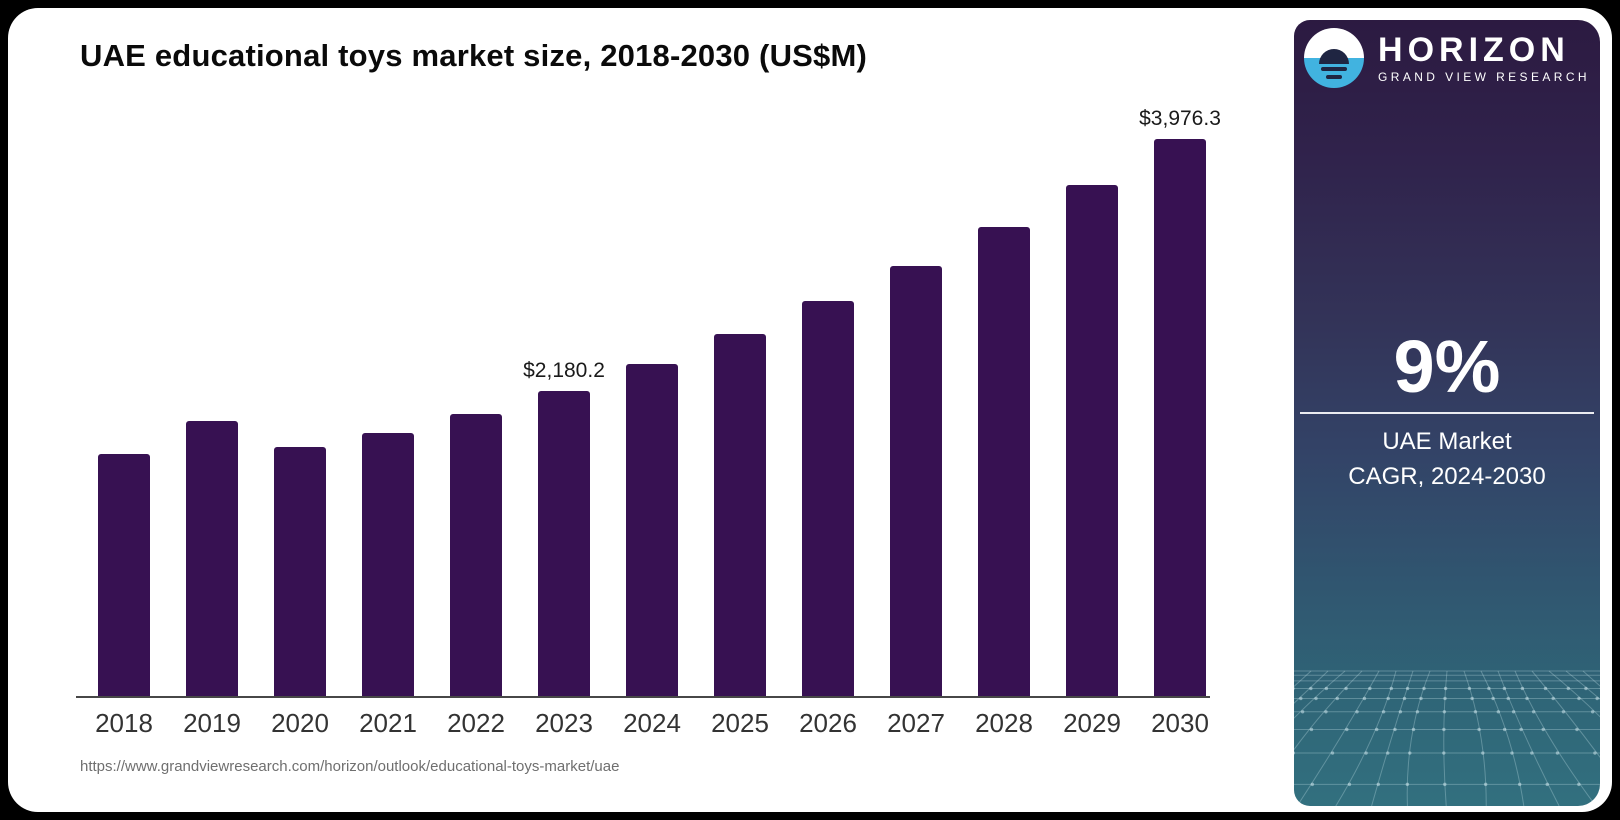 This screenshot has height=820, width=1620. I want to click on cagr-stat-caption: UAE Market CAGR, 2024-2030, so click(1447, 459).